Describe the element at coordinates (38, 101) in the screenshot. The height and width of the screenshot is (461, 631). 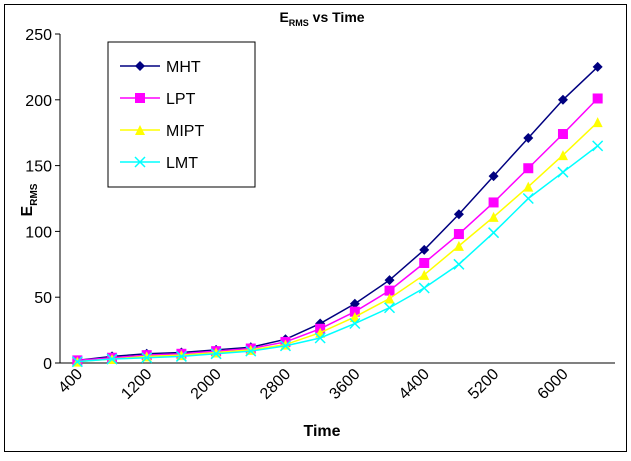
I see `y-tick-label: 200` at that location.